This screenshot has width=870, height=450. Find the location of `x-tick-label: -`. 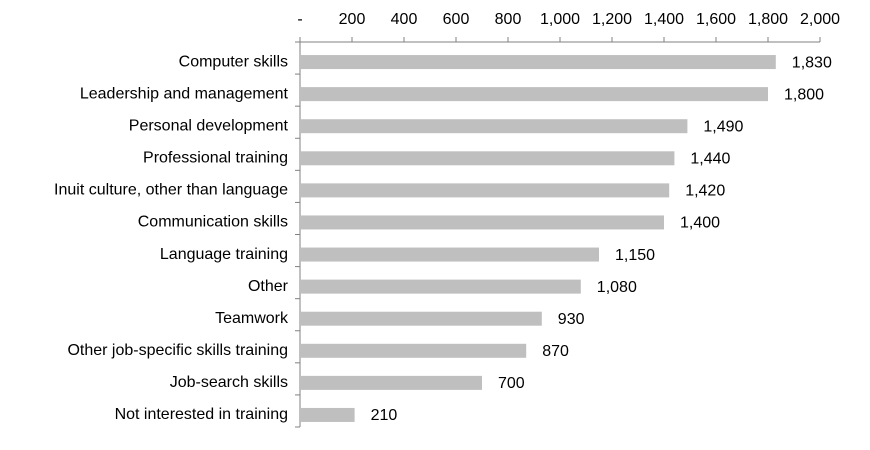

x-tick-label: - is located at coordinates (299, 19).